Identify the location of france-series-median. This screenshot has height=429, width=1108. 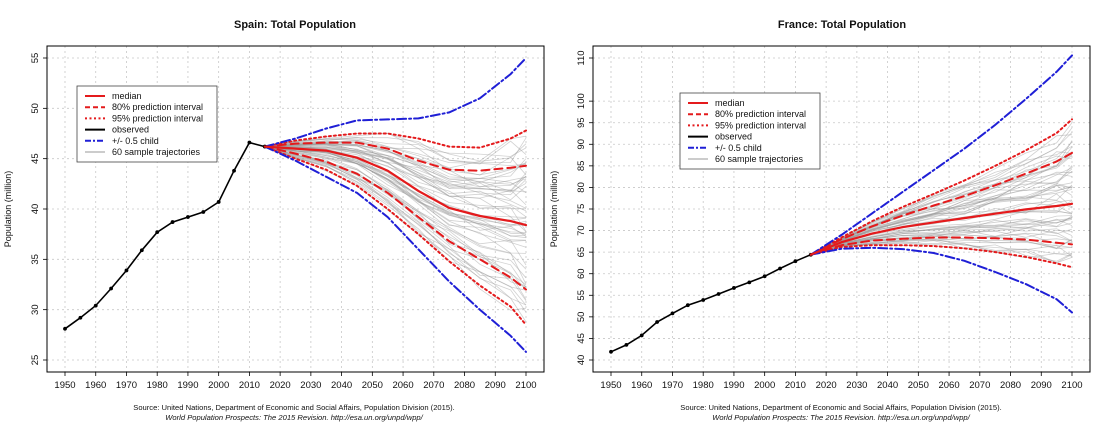
(941, 229).